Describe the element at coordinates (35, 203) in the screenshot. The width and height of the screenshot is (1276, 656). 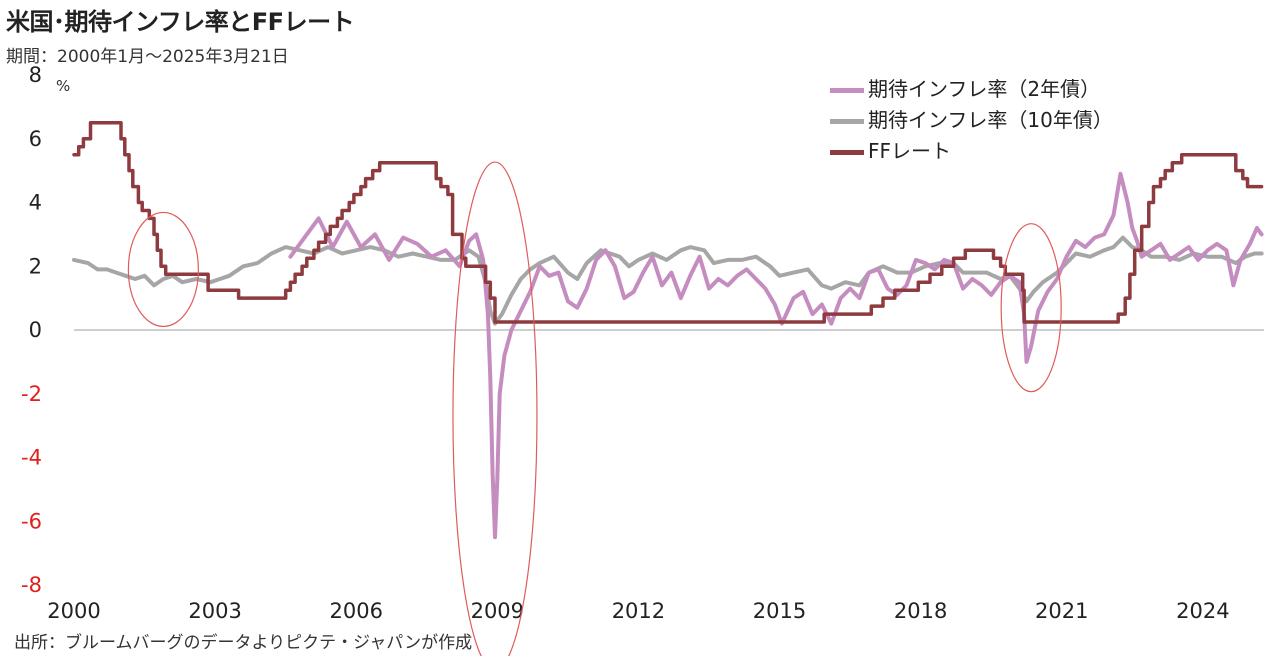
I see `y-tick-label: 4` at that location.